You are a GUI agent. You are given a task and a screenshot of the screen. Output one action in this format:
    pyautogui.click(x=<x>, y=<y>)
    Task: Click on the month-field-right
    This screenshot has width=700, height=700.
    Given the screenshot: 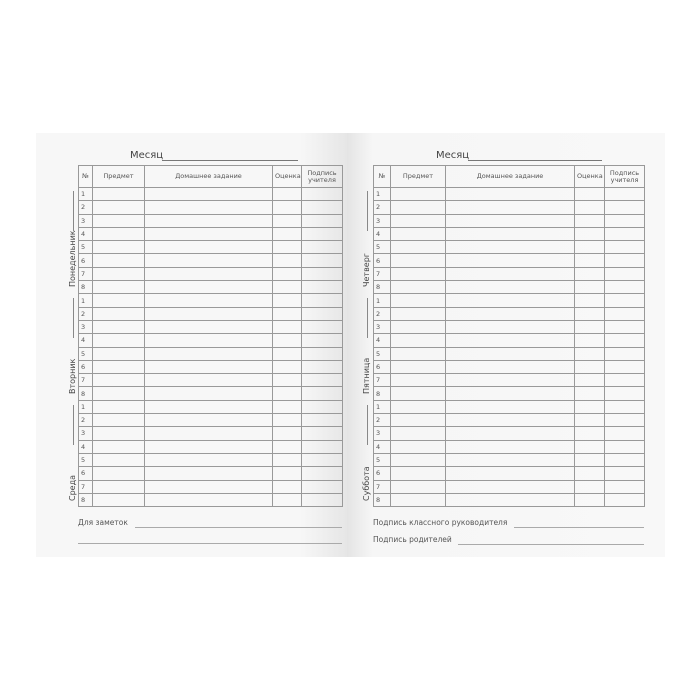 What is the action you would take?
    pyautogui.click(x=535, y=160)
    